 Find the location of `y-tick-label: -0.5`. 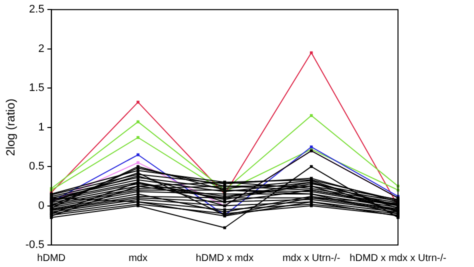

y-tick-label: -0.5 is located at coordinates (34, 245).